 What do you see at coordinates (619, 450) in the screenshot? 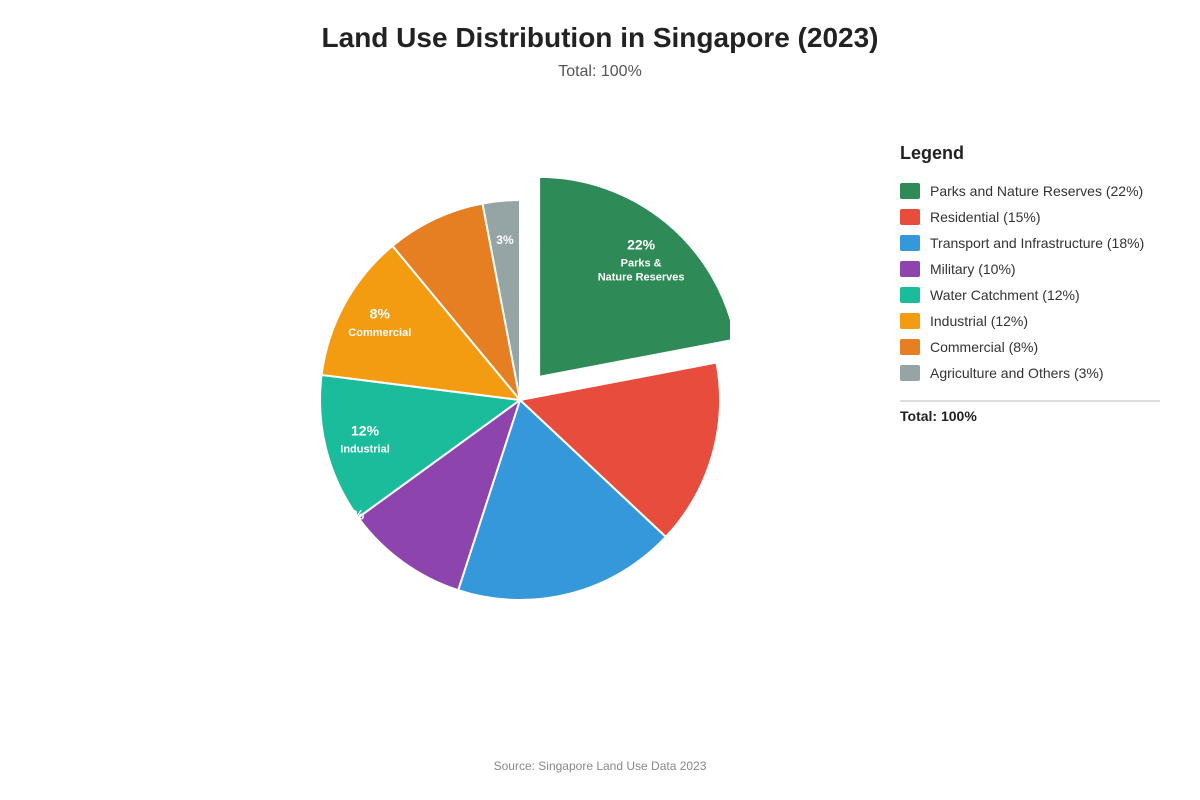
I see `pie-slice-residential` at bounding box center [619, 450].